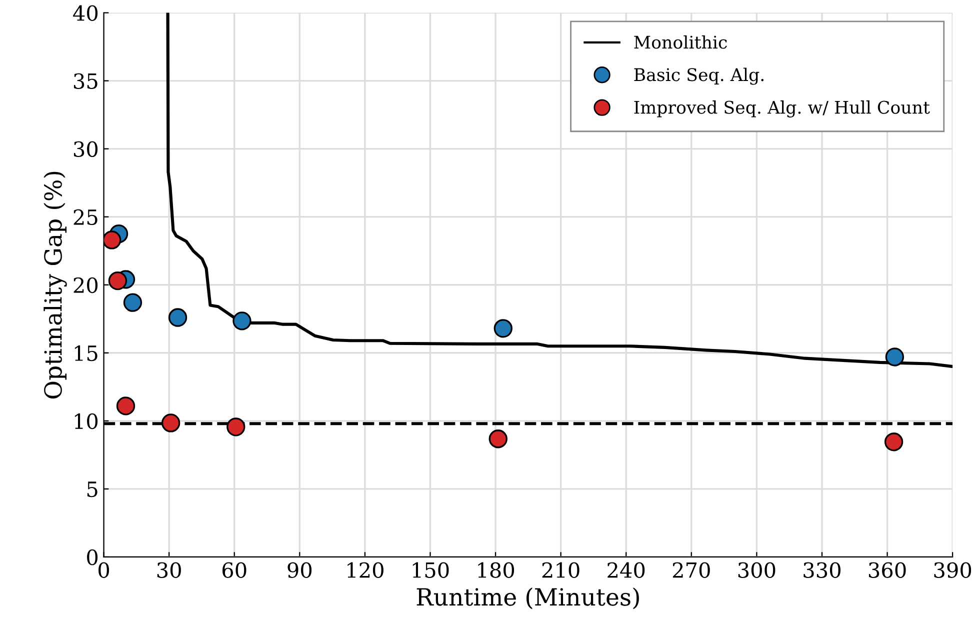 This screenshot has height=638, width=979. Describe the element at coordinates (366, 570) in the screenshot. I see `x-tick-label: 120` at that location.